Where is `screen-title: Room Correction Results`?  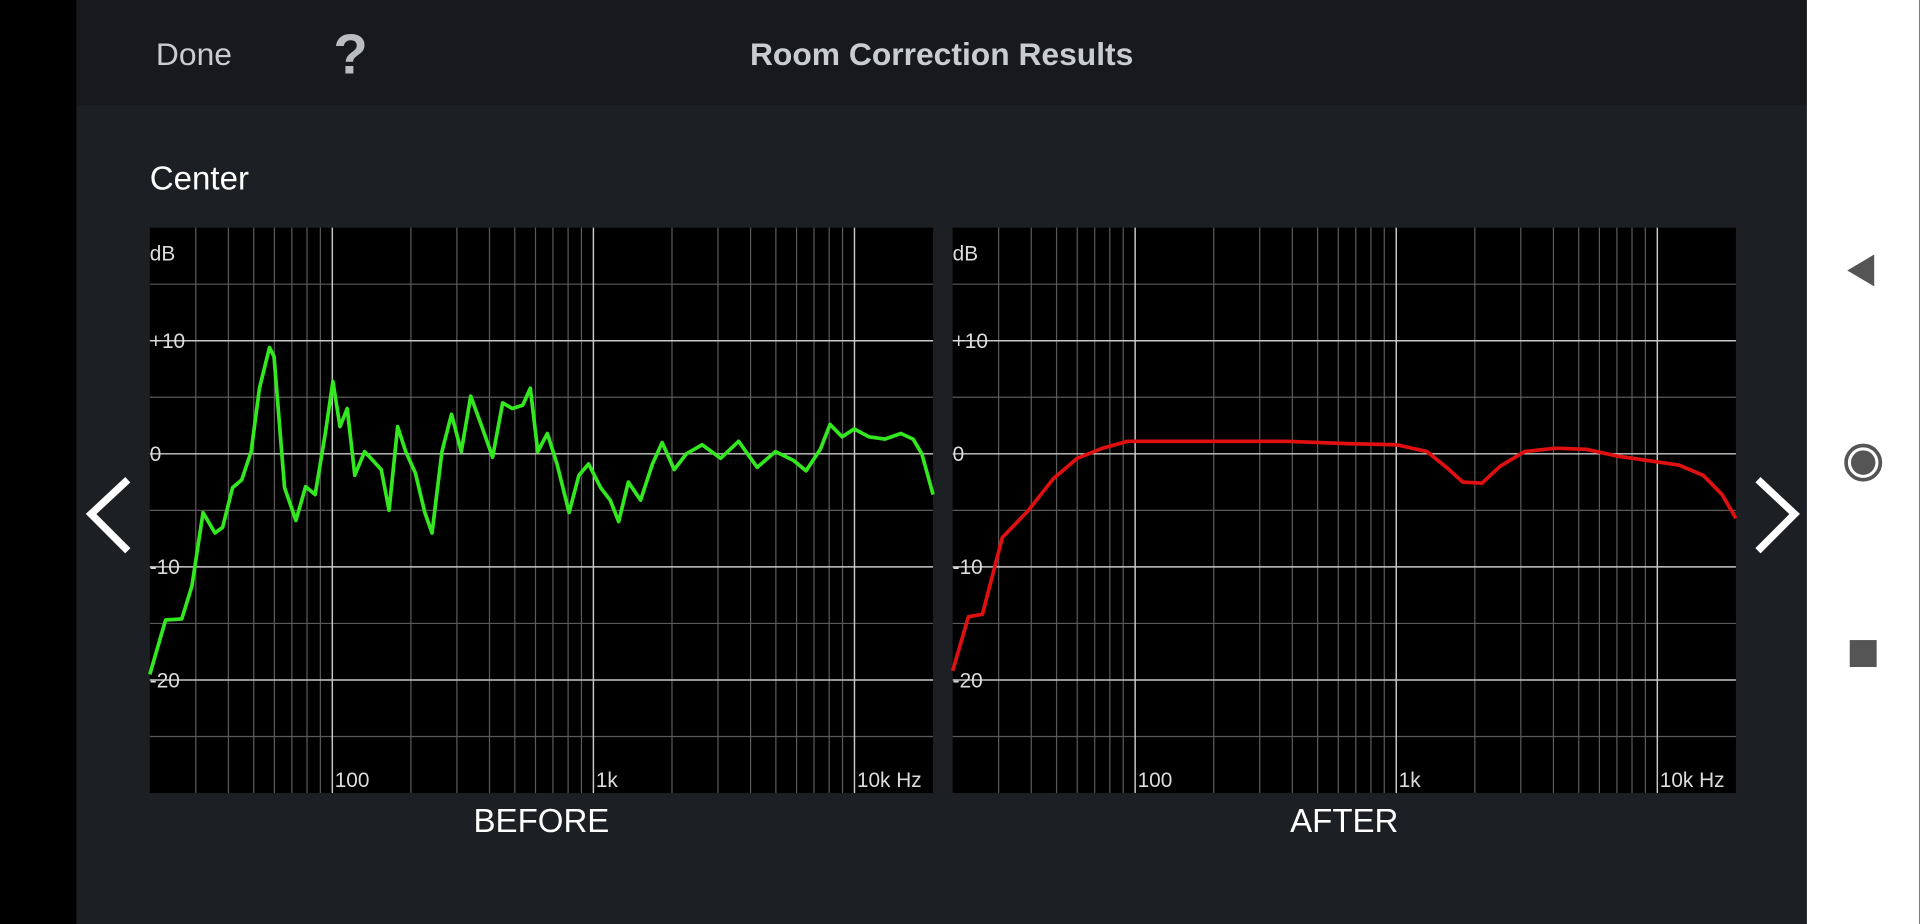 screen-title: Room Correction Results is located at coordinates (941, 54).